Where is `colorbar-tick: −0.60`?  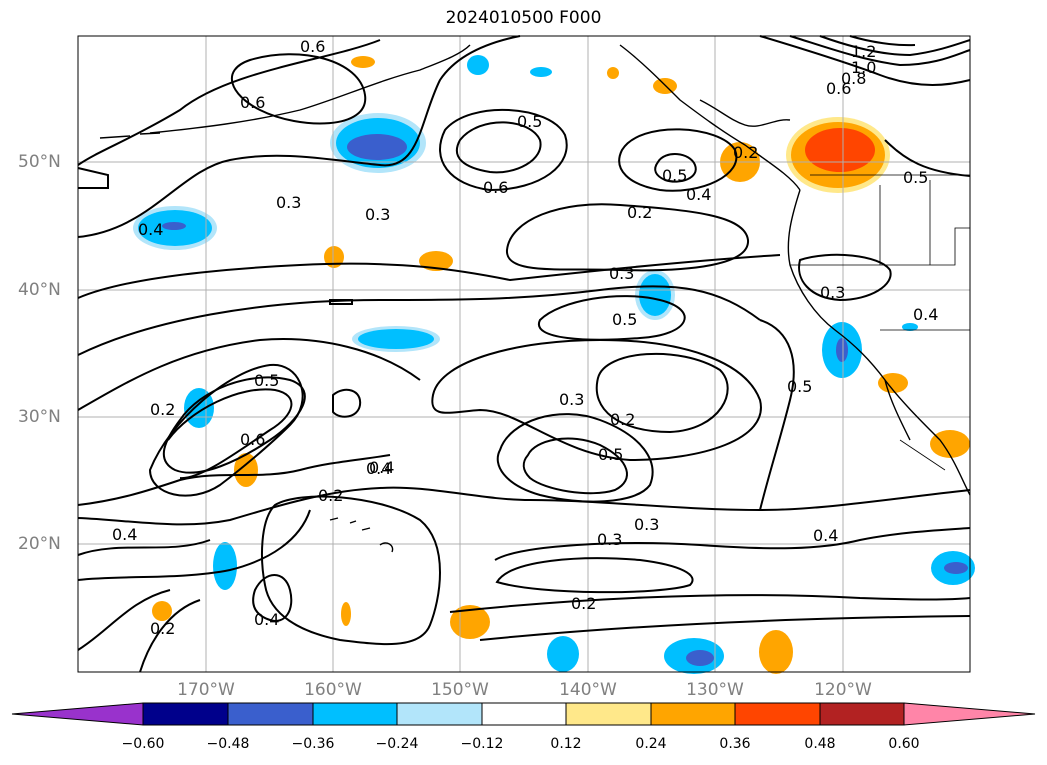 colorbar-tick: −0.60 is located at coordinates (143, 744).